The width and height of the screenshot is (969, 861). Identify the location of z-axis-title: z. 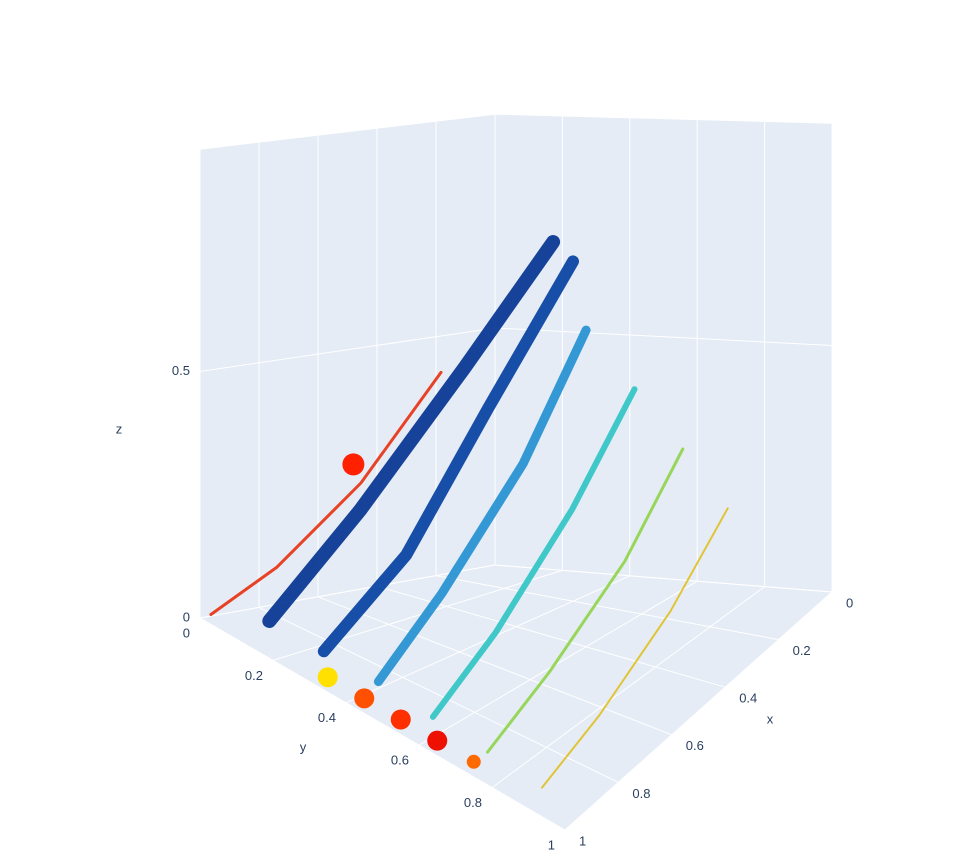
(119, 428).